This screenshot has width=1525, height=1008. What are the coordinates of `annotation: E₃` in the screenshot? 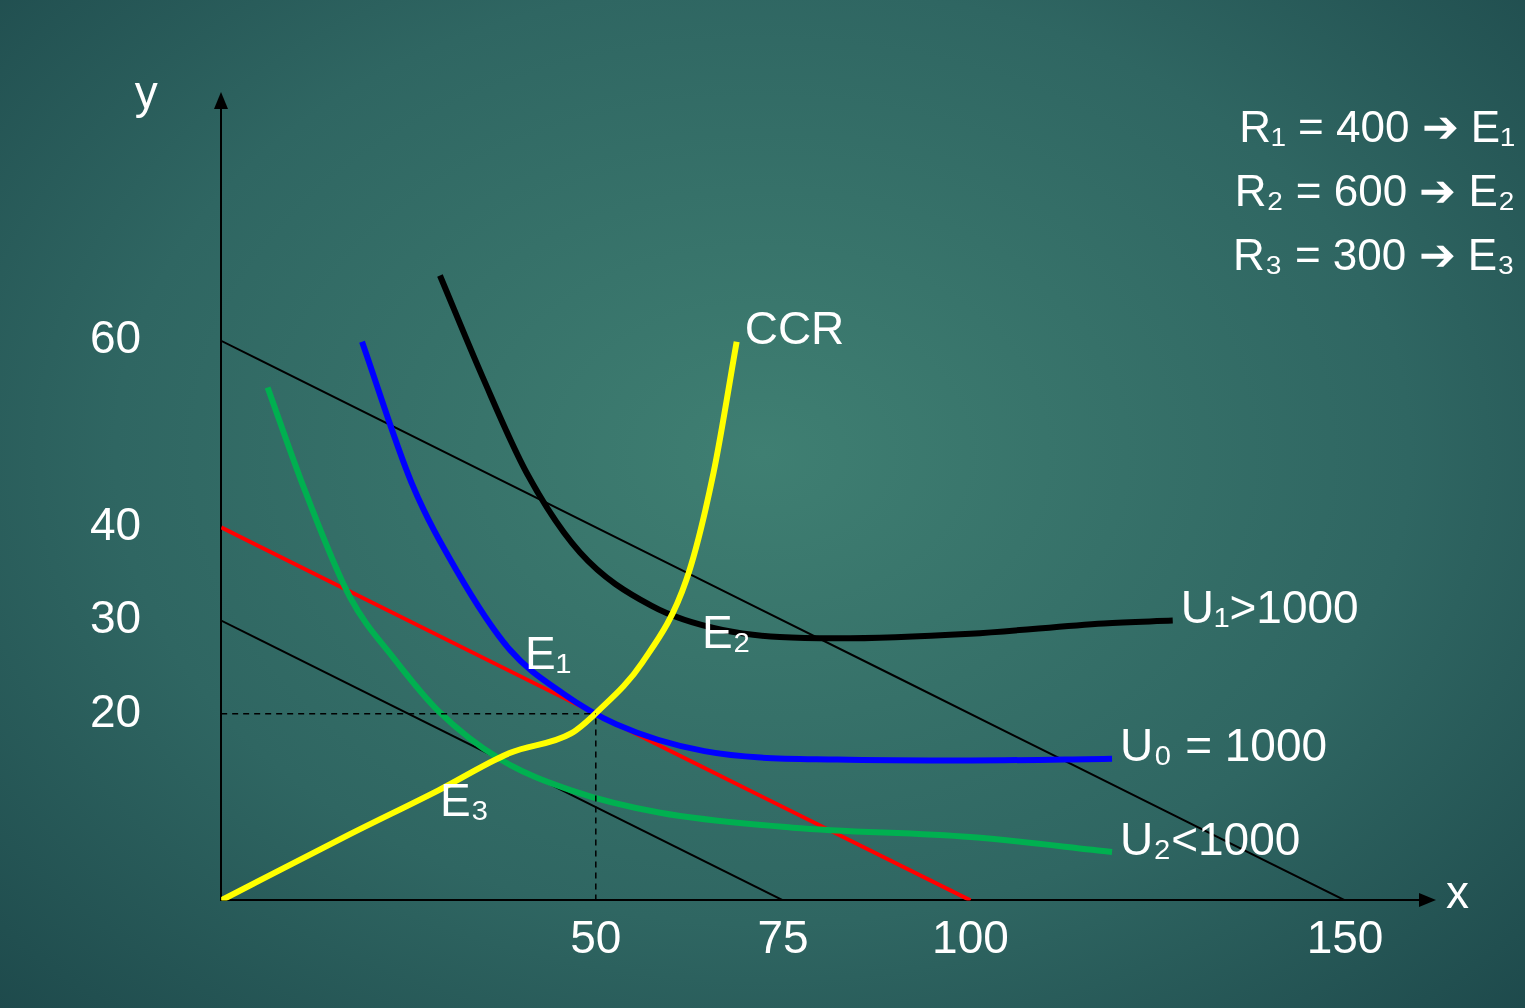 It's located at (464, 799).